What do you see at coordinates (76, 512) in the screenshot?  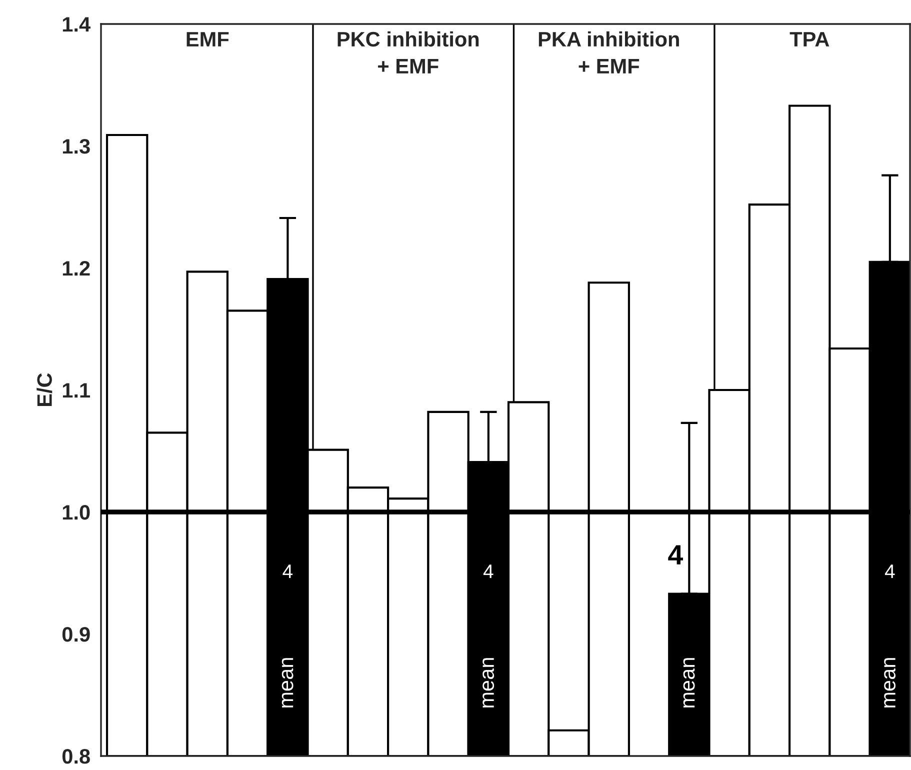 I see `y-tick-label: 1.0` at bounding box center [76, 512].